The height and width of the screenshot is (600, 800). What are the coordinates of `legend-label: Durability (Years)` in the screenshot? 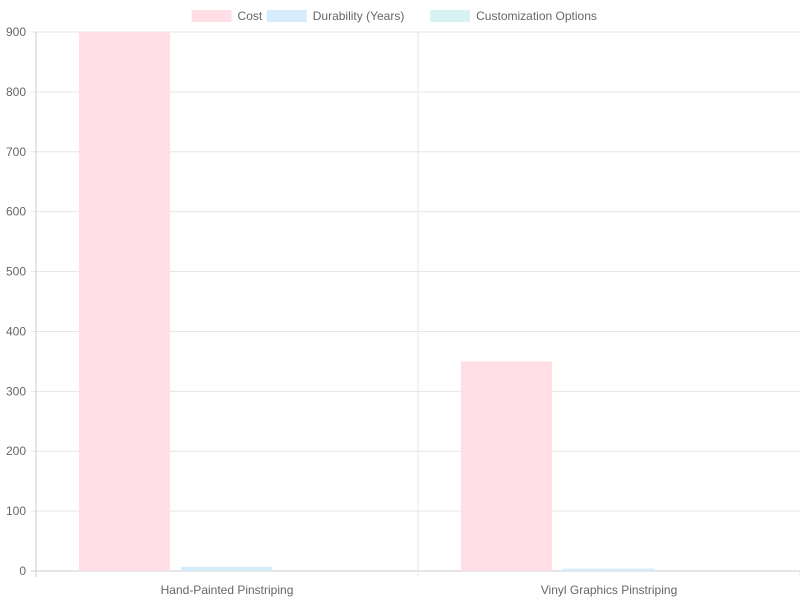 It's located at (359, 16).